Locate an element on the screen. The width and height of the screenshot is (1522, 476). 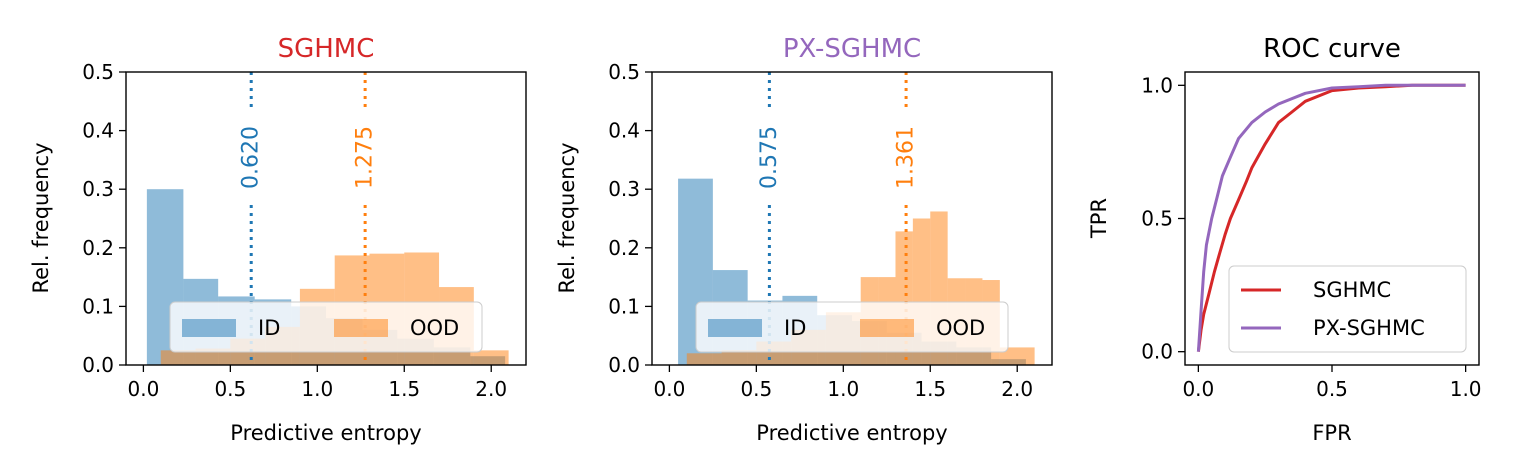
id-mean-value-label: 0.575 is located at coordinates (769, 157).